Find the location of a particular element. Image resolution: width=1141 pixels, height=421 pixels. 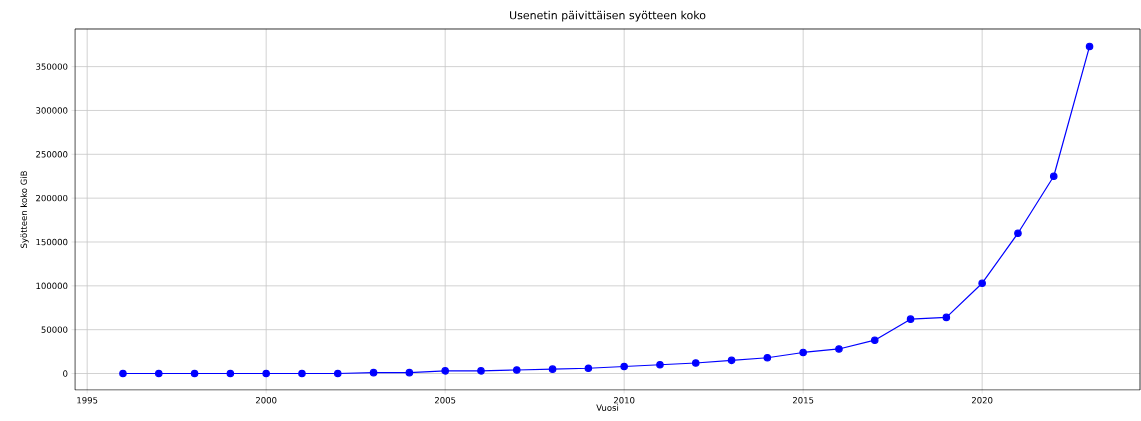

x-tick-label: 2000 is located at coordinates (266, 400).